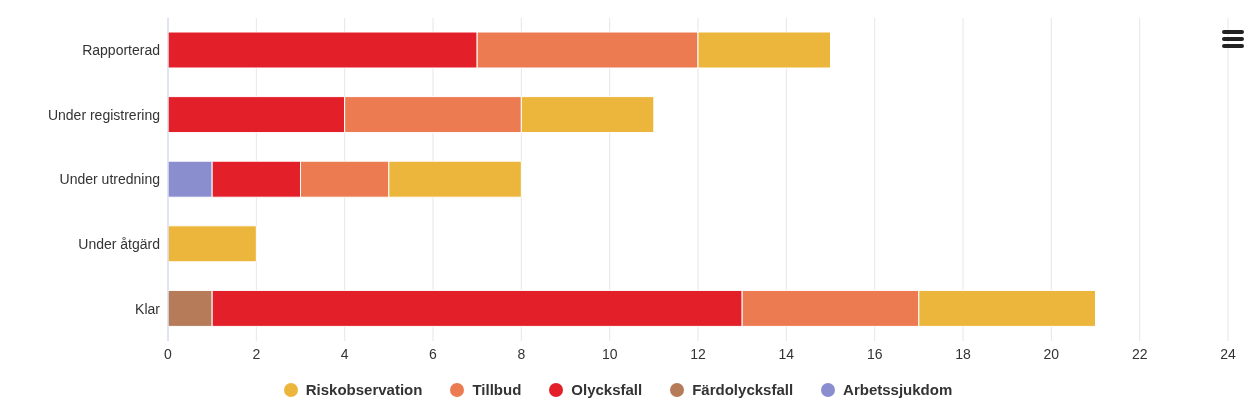 This screenshot has width=1258, height=417. What do you see at coordinates (897, 389) in the screenshot?
I see `legend-label: Arbetssjukdom` at bounding box center [897, 389].